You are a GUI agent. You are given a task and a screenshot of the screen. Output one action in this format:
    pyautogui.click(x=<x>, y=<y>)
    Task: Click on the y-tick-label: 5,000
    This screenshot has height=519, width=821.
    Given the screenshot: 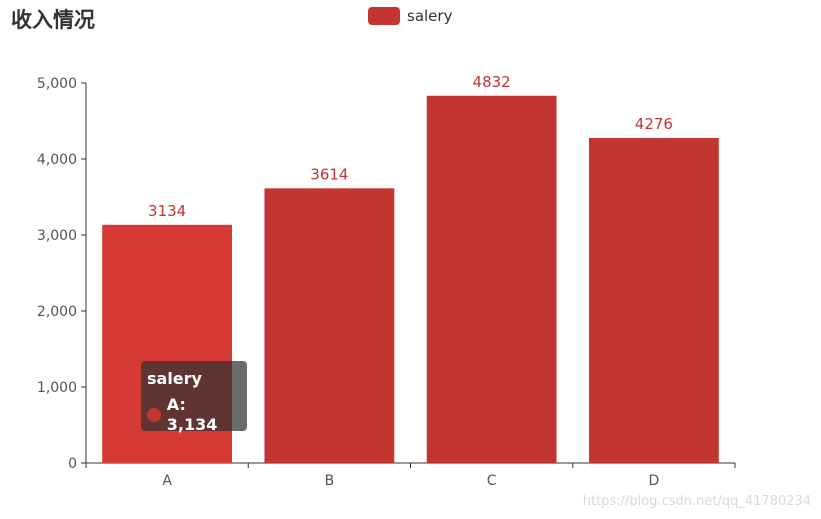 What is the action you would take?
    pyautogui.click(x=57, y=84)
    